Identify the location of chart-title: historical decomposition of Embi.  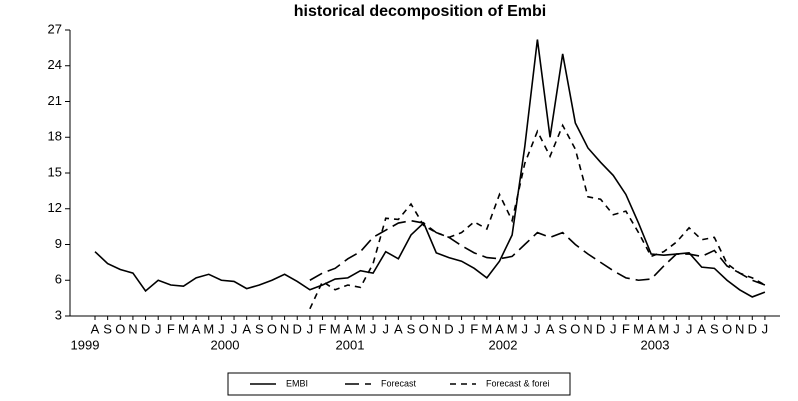
(420, 11).